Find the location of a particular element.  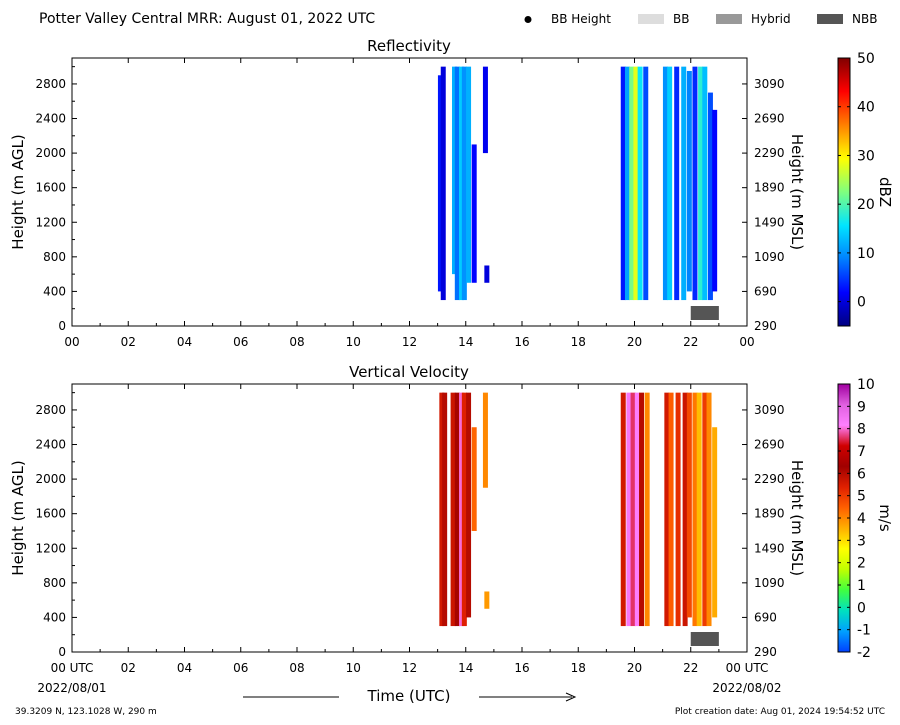

reflectivity-y-tick-label-msl-6: 2690 is located at coordinates (769, 119).